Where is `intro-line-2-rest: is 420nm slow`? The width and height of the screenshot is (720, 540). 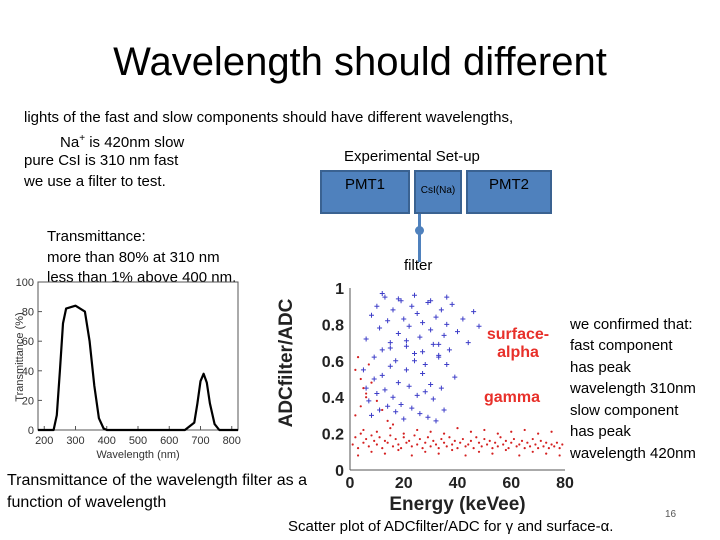 intro-line-2-rest: is 420nm slow is located at coordinates (135, 142).